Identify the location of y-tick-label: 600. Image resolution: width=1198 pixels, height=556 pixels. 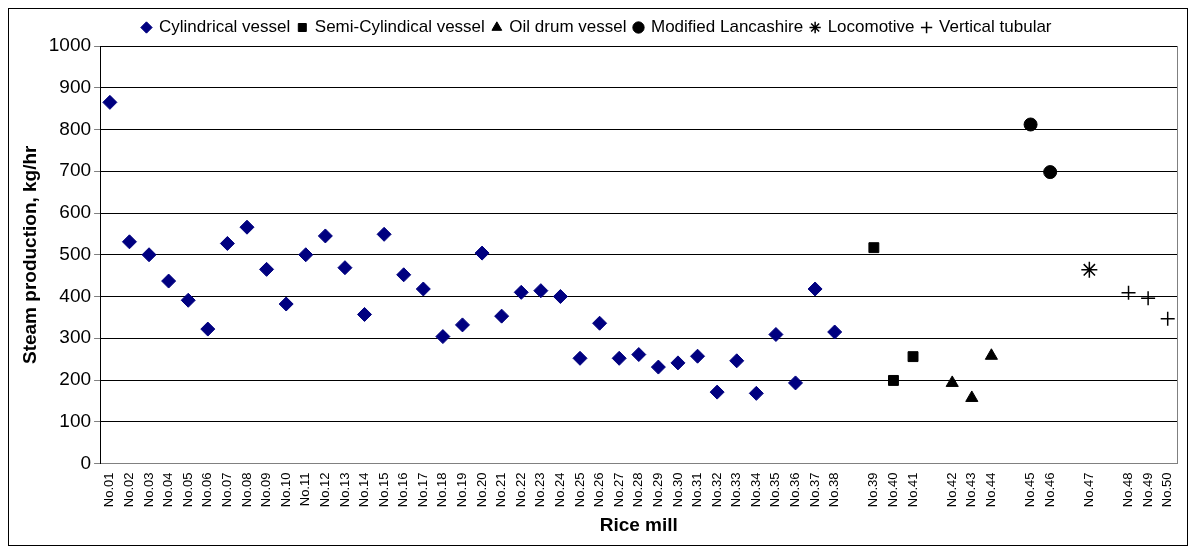
(75, 212).